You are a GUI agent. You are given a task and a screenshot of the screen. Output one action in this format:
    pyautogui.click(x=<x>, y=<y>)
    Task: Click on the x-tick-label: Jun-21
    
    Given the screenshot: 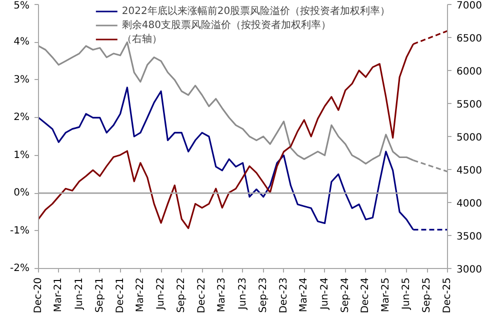 What is the action you would take?
    pyautogui.click(x=79, y=293)
    